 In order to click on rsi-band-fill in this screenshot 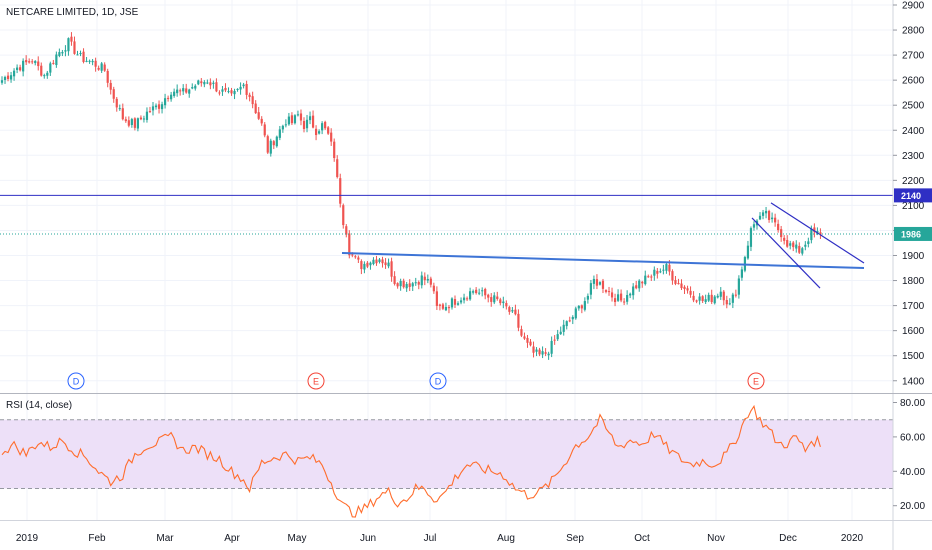, I will do `click(446, 454)`.